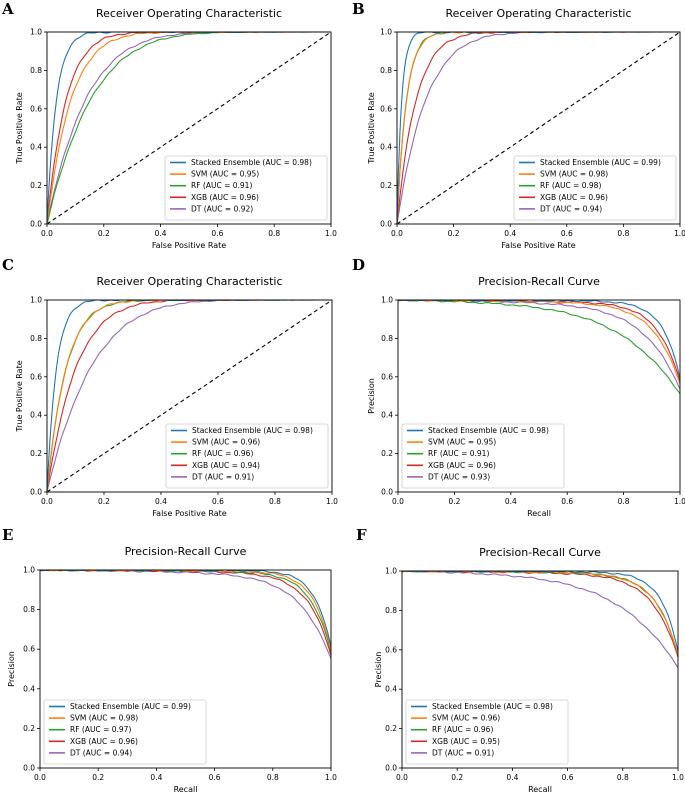 This screenshot has height=806, width=685. What do you see at coordinates (361, 535) in the screenshot?
I see `panel-letter: F` at bounding box center [361, 535].